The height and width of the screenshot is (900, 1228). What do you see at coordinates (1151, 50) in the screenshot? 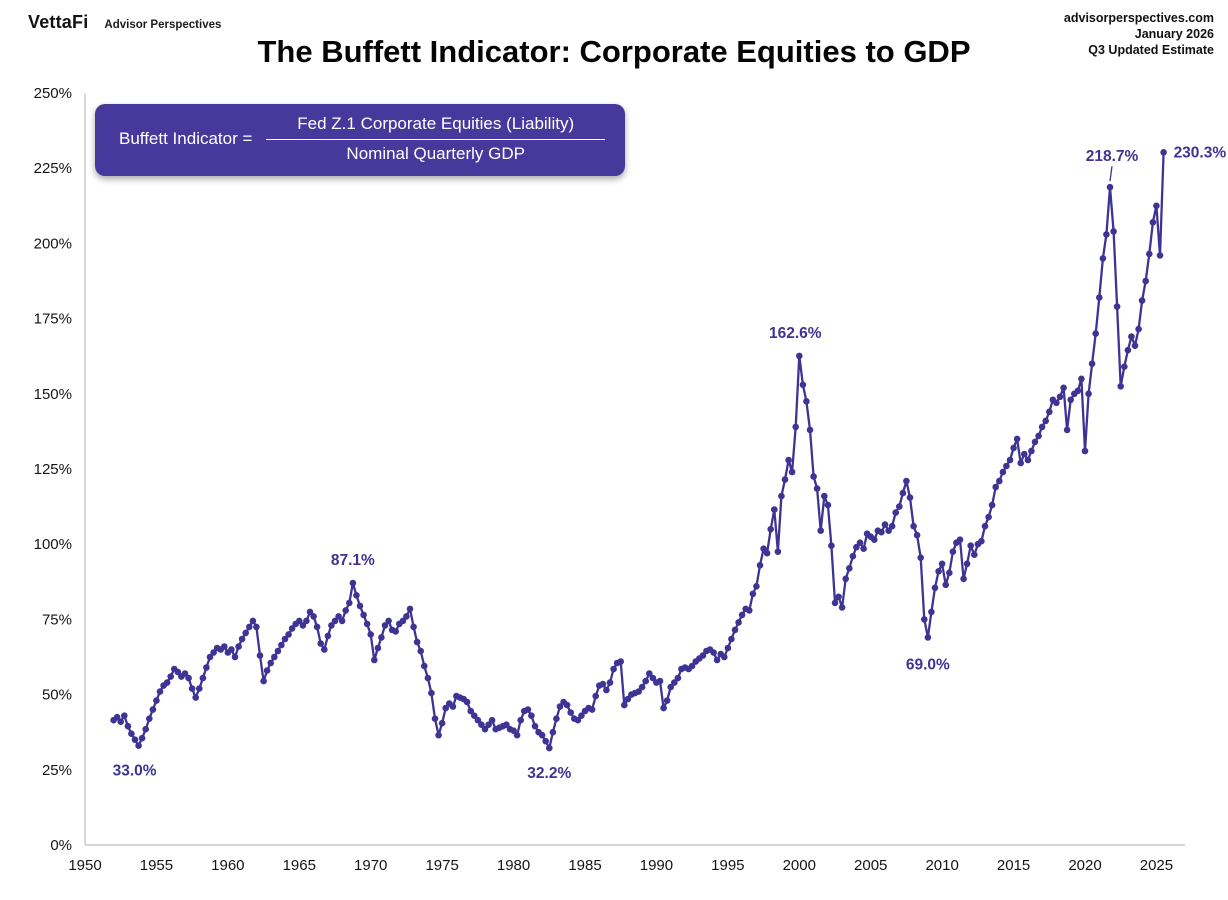
I see `source-estimate-note: Q3 Updated Estimate` at bounding box center [1151, 50].